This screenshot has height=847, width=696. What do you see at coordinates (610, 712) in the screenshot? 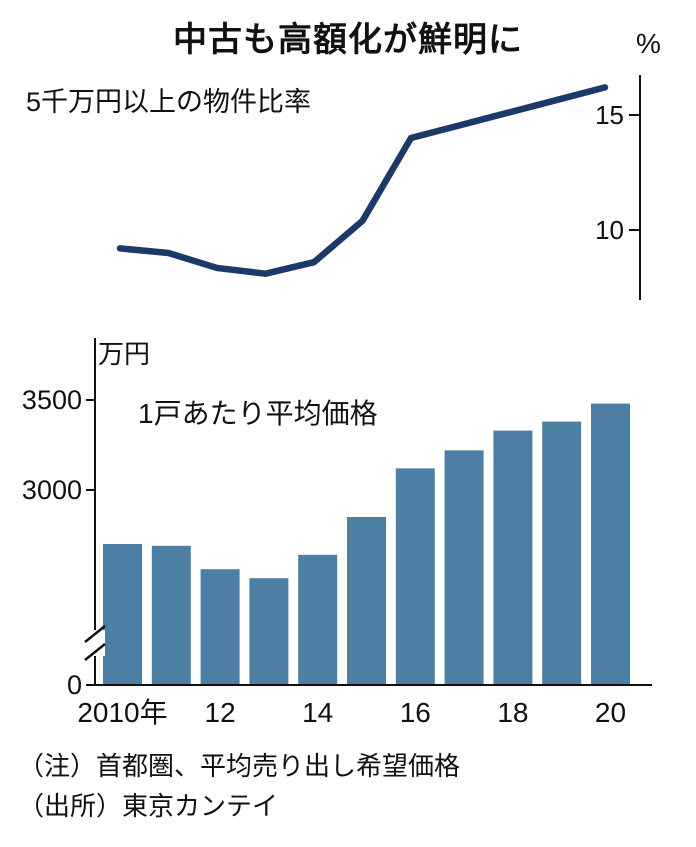
I see `x-tick-label: 20` at bounding box center [610, 712].